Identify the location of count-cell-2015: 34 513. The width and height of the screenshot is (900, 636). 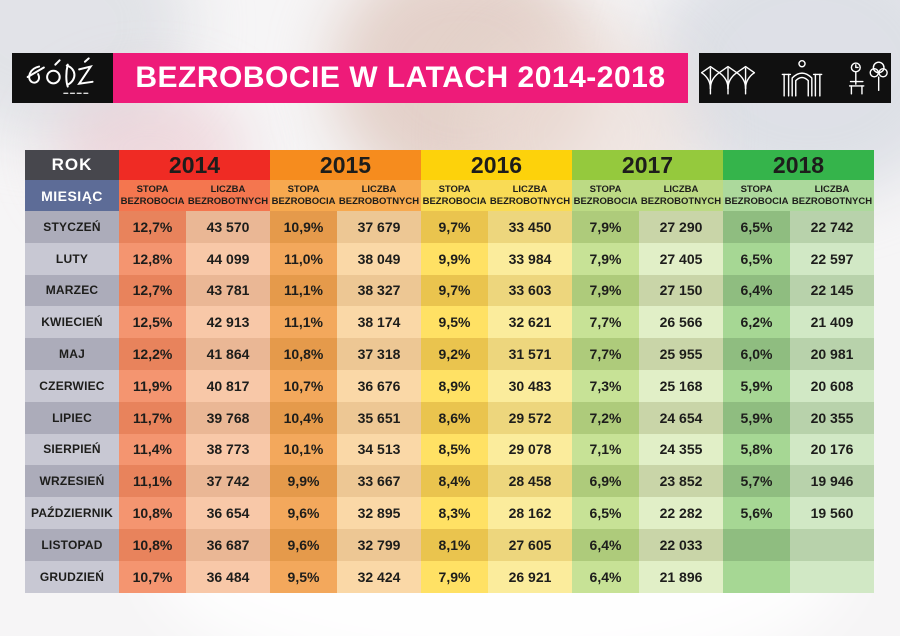
(379, 449).